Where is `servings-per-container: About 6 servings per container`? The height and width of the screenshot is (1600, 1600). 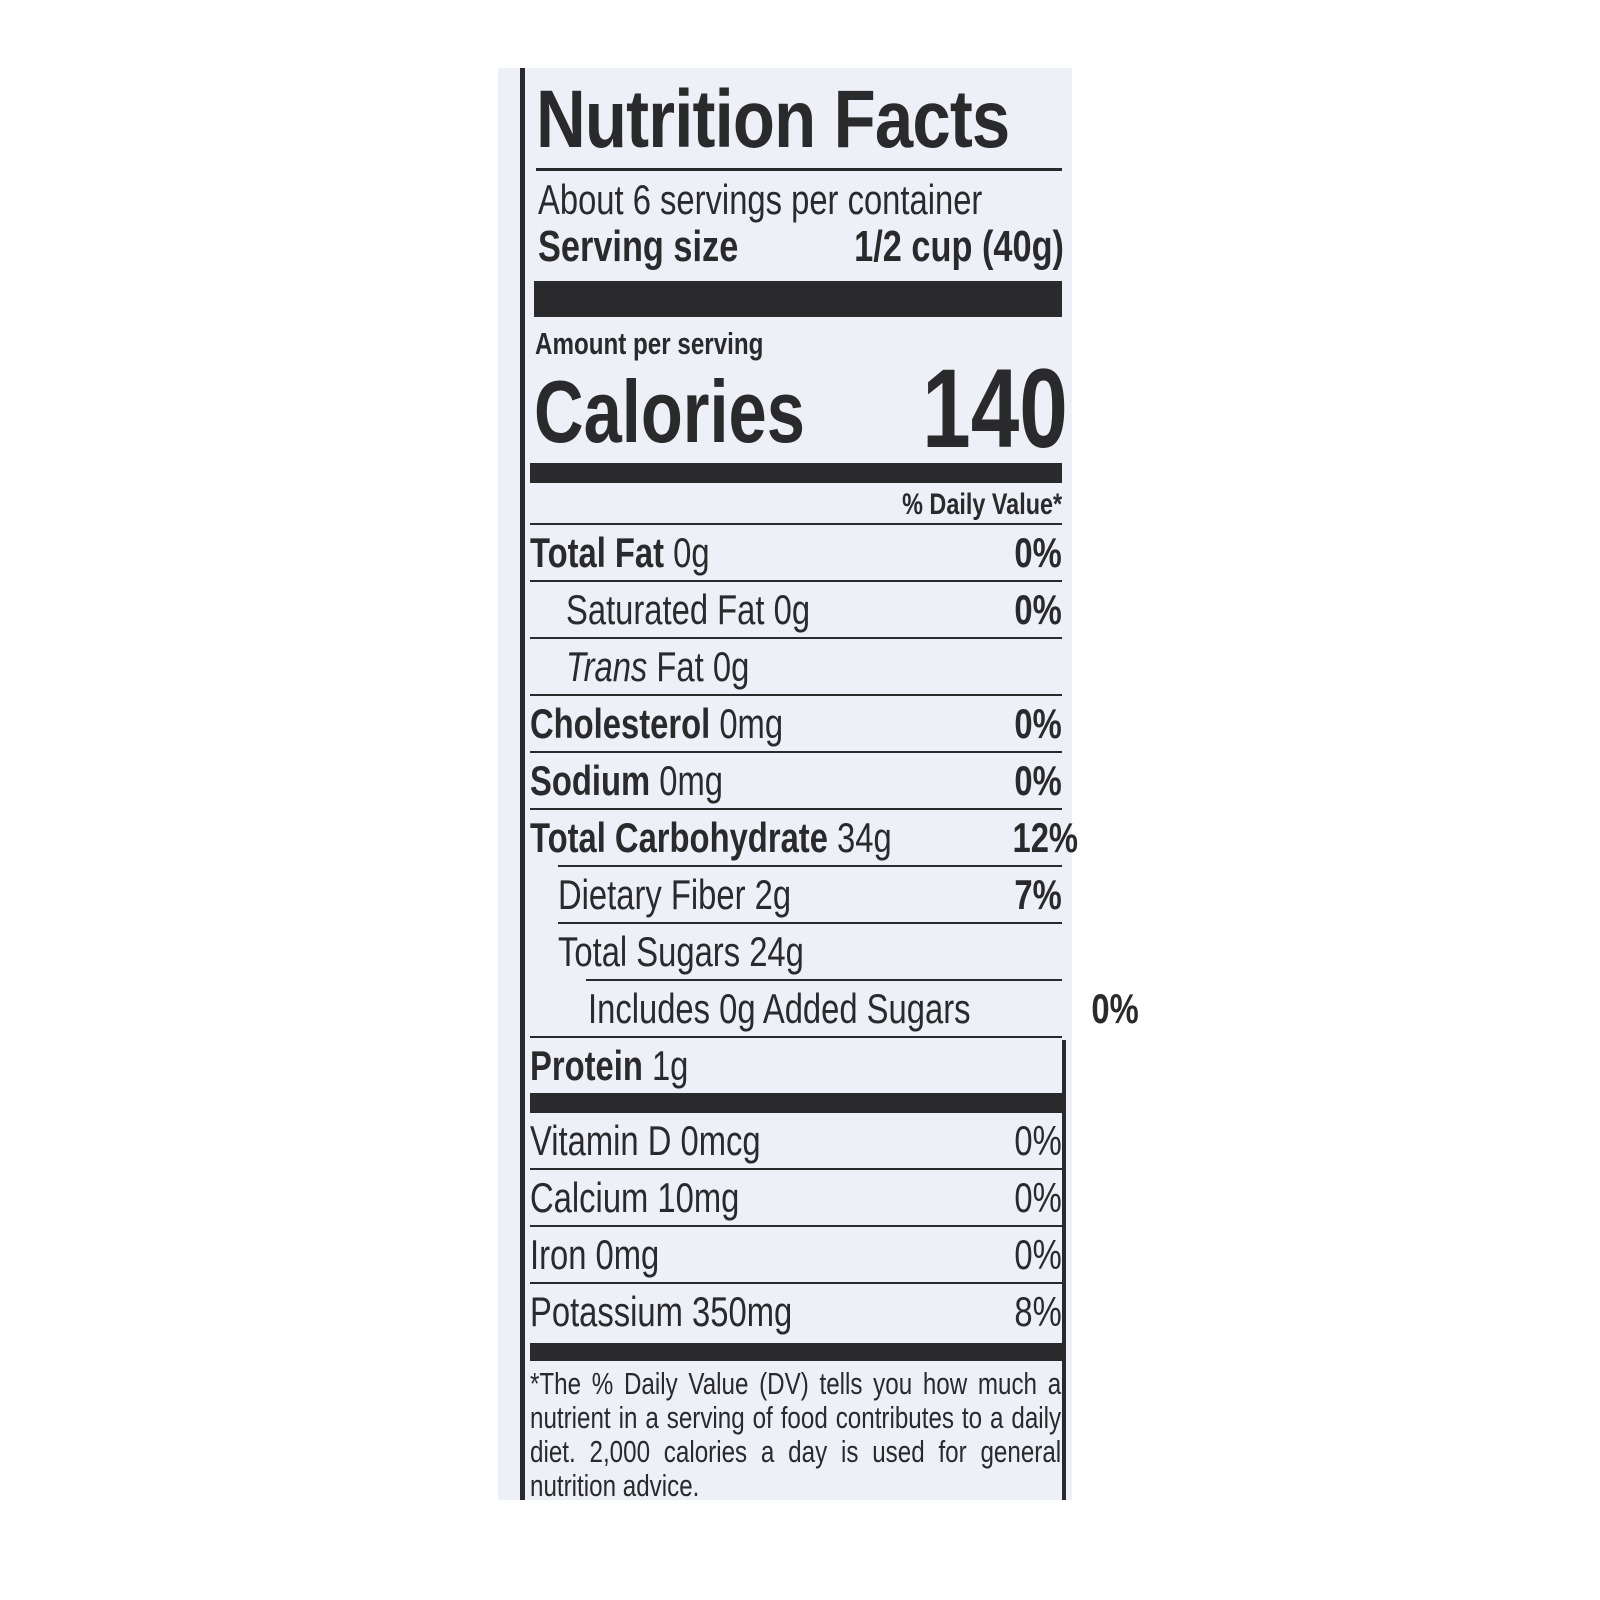
servings-per-container: About 6 servings per container is located at coordinates (760, 199).